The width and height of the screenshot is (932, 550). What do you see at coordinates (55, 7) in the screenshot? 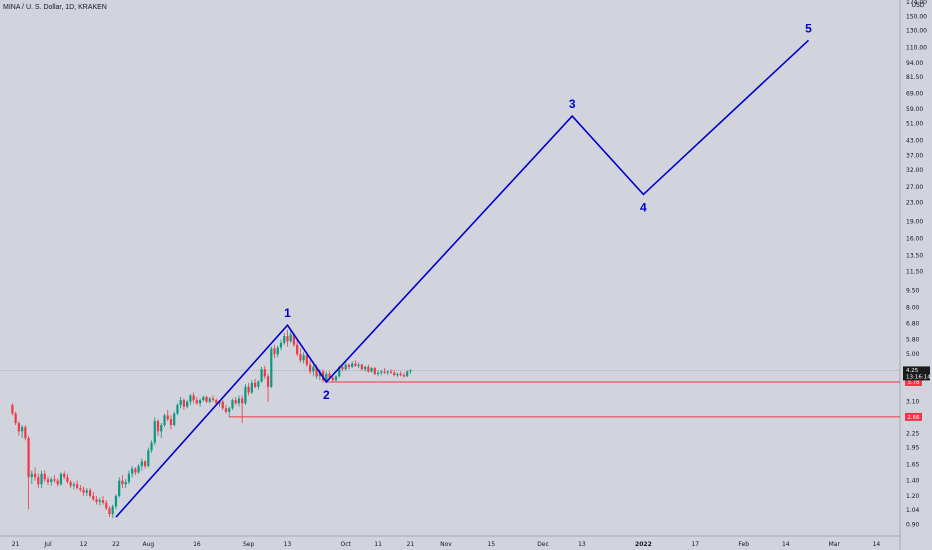
I see `chart-title: MINA / U. S. Dollar, 1D, KRAKEN` at bounding box center [55, 7].